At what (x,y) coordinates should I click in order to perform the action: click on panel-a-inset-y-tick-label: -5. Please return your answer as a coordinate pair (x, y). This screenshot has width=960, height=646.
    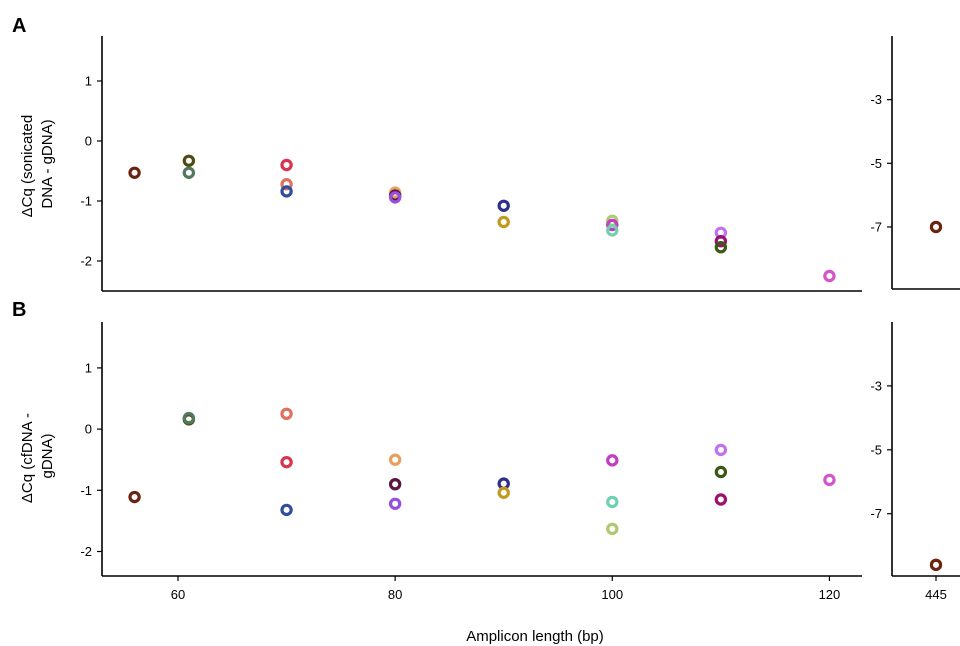
    Looking at the image, I should click on (876, 163).